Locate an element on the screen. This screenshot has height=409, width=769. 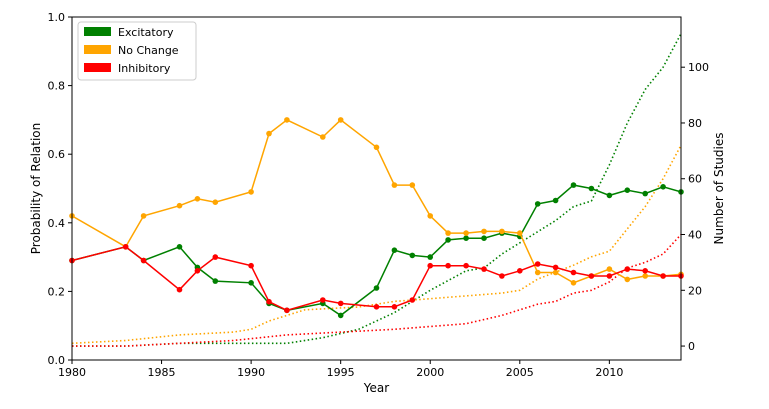
y-left-tick-label: 1.0 is located at coordinates (57, 17).